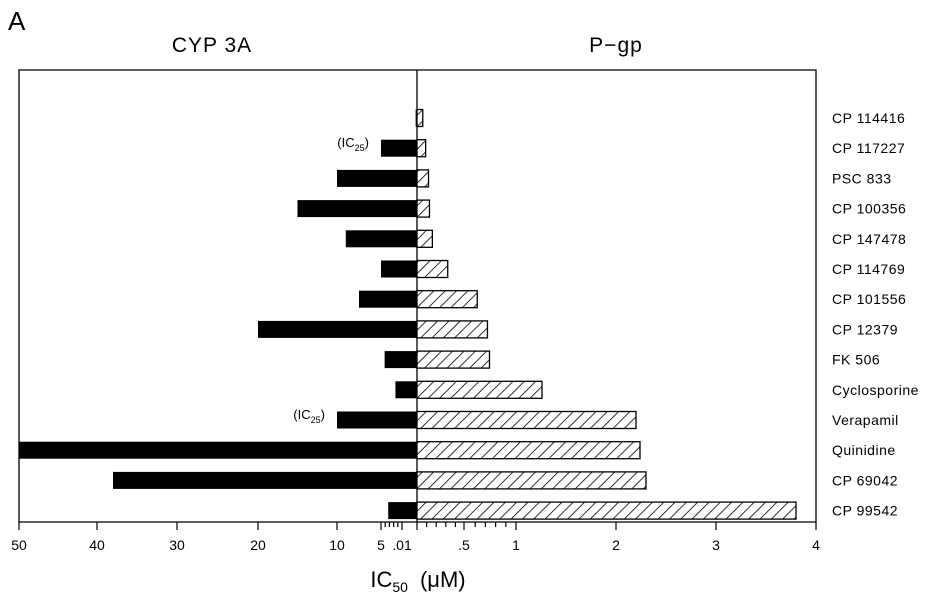 The height and width of the screenshot is (597, 942). Describe the element at coordinates (417, 581) in the screenshot. I see `x-axis-label: IC50 (μM)` at that location.